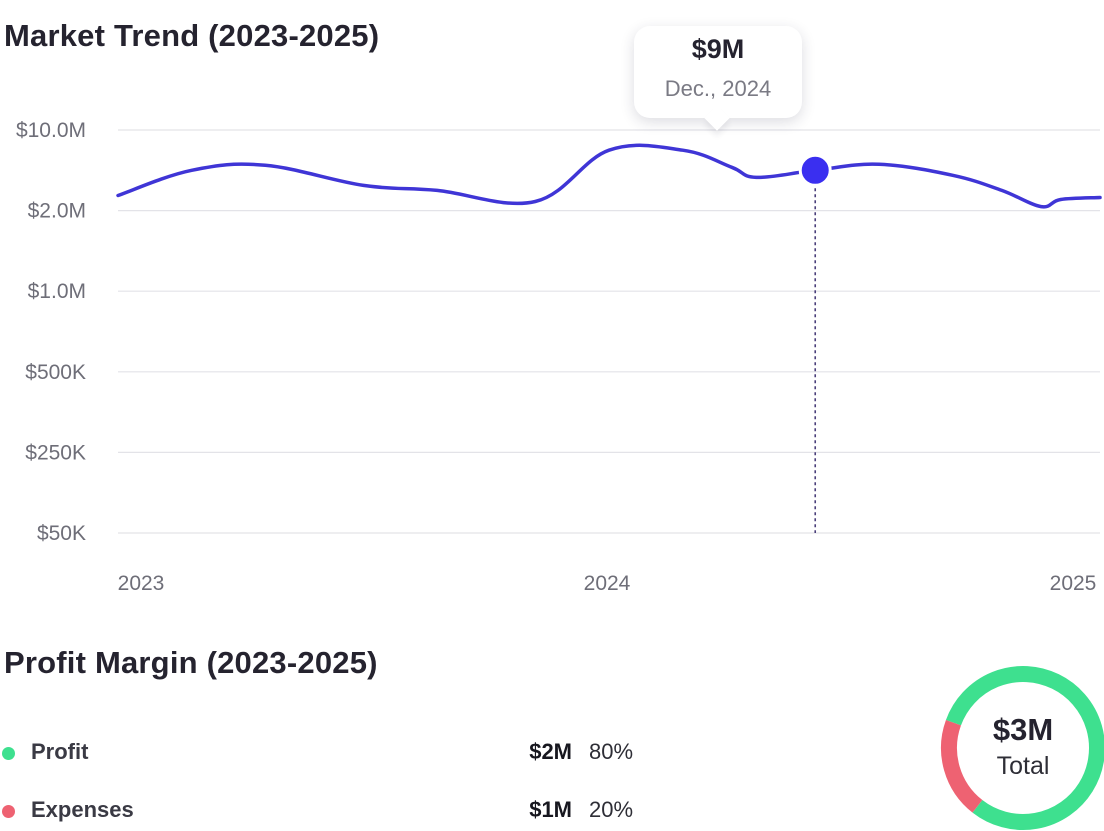  Describe the element at coordinates (962, 766) in the screenshot. I see `donut-slice-expenses` at that location.